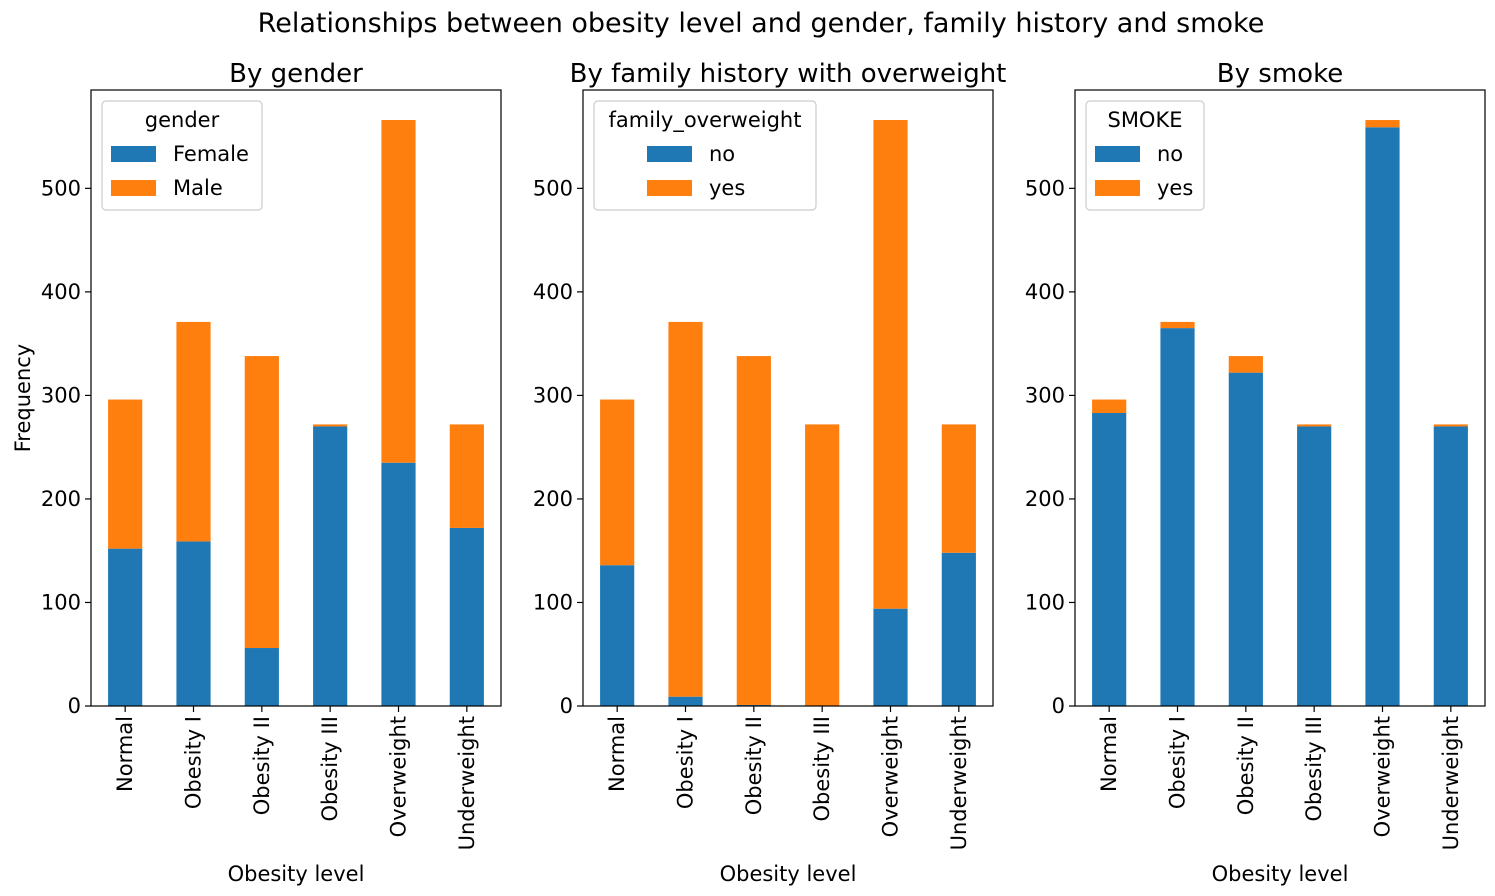 This screenshot has height=896, width=1495. I want to click on subplot-title: By smoke, so click(1280, 74).